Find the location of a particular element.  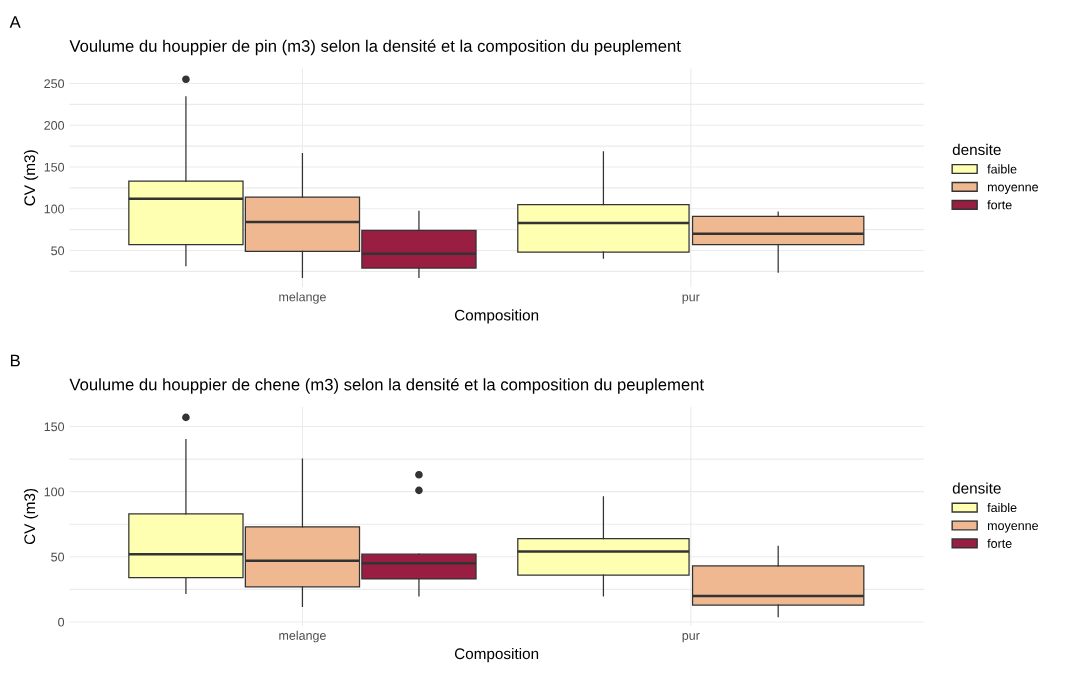

chart-title: Voulume du houppier de chene (m3) selon la densité et la composition du peuplement is located at coordinates (386, 386).